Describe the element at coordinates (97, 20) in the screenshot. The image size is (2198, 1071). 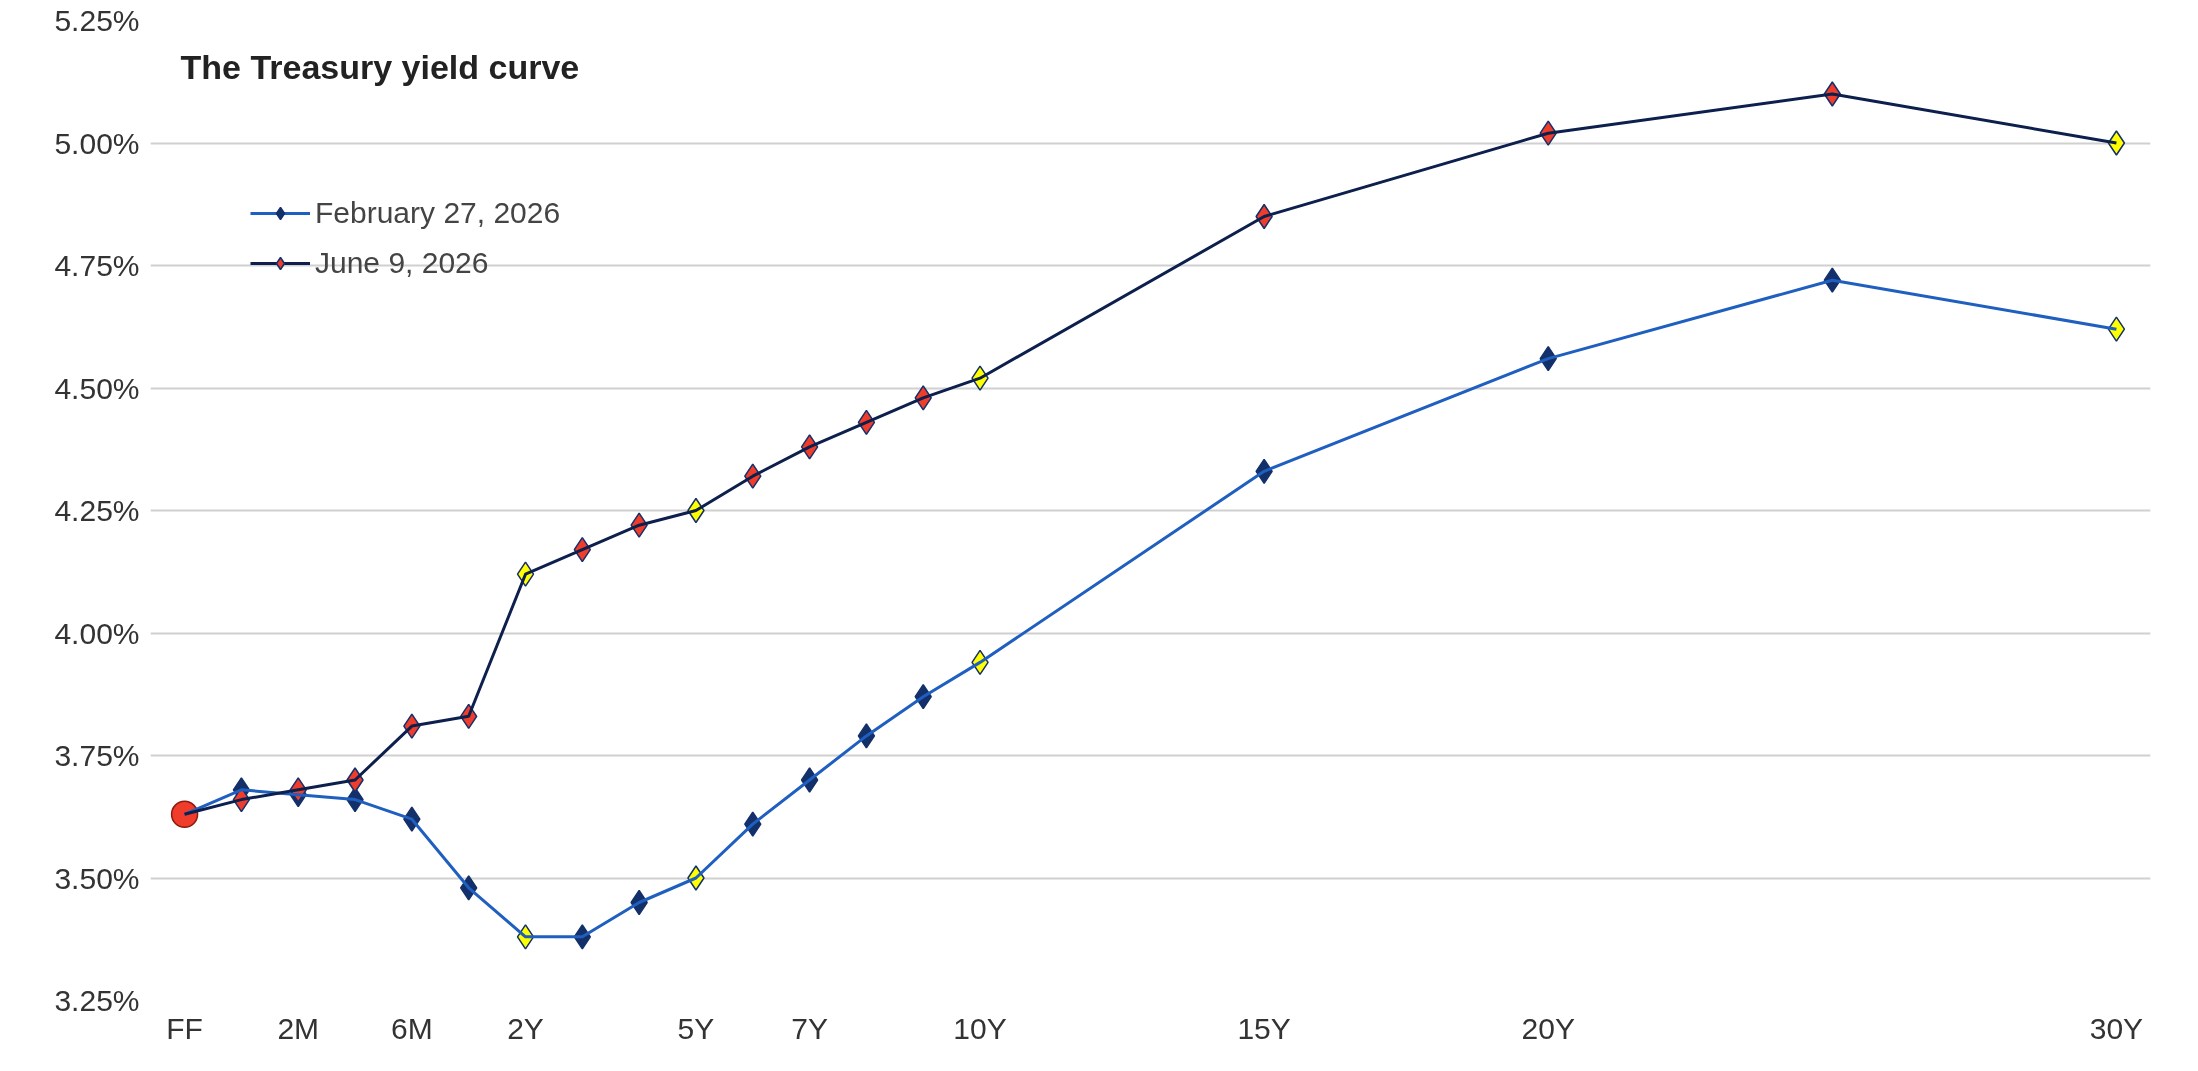
I see `y-tick-label: 5.25%` at that location.